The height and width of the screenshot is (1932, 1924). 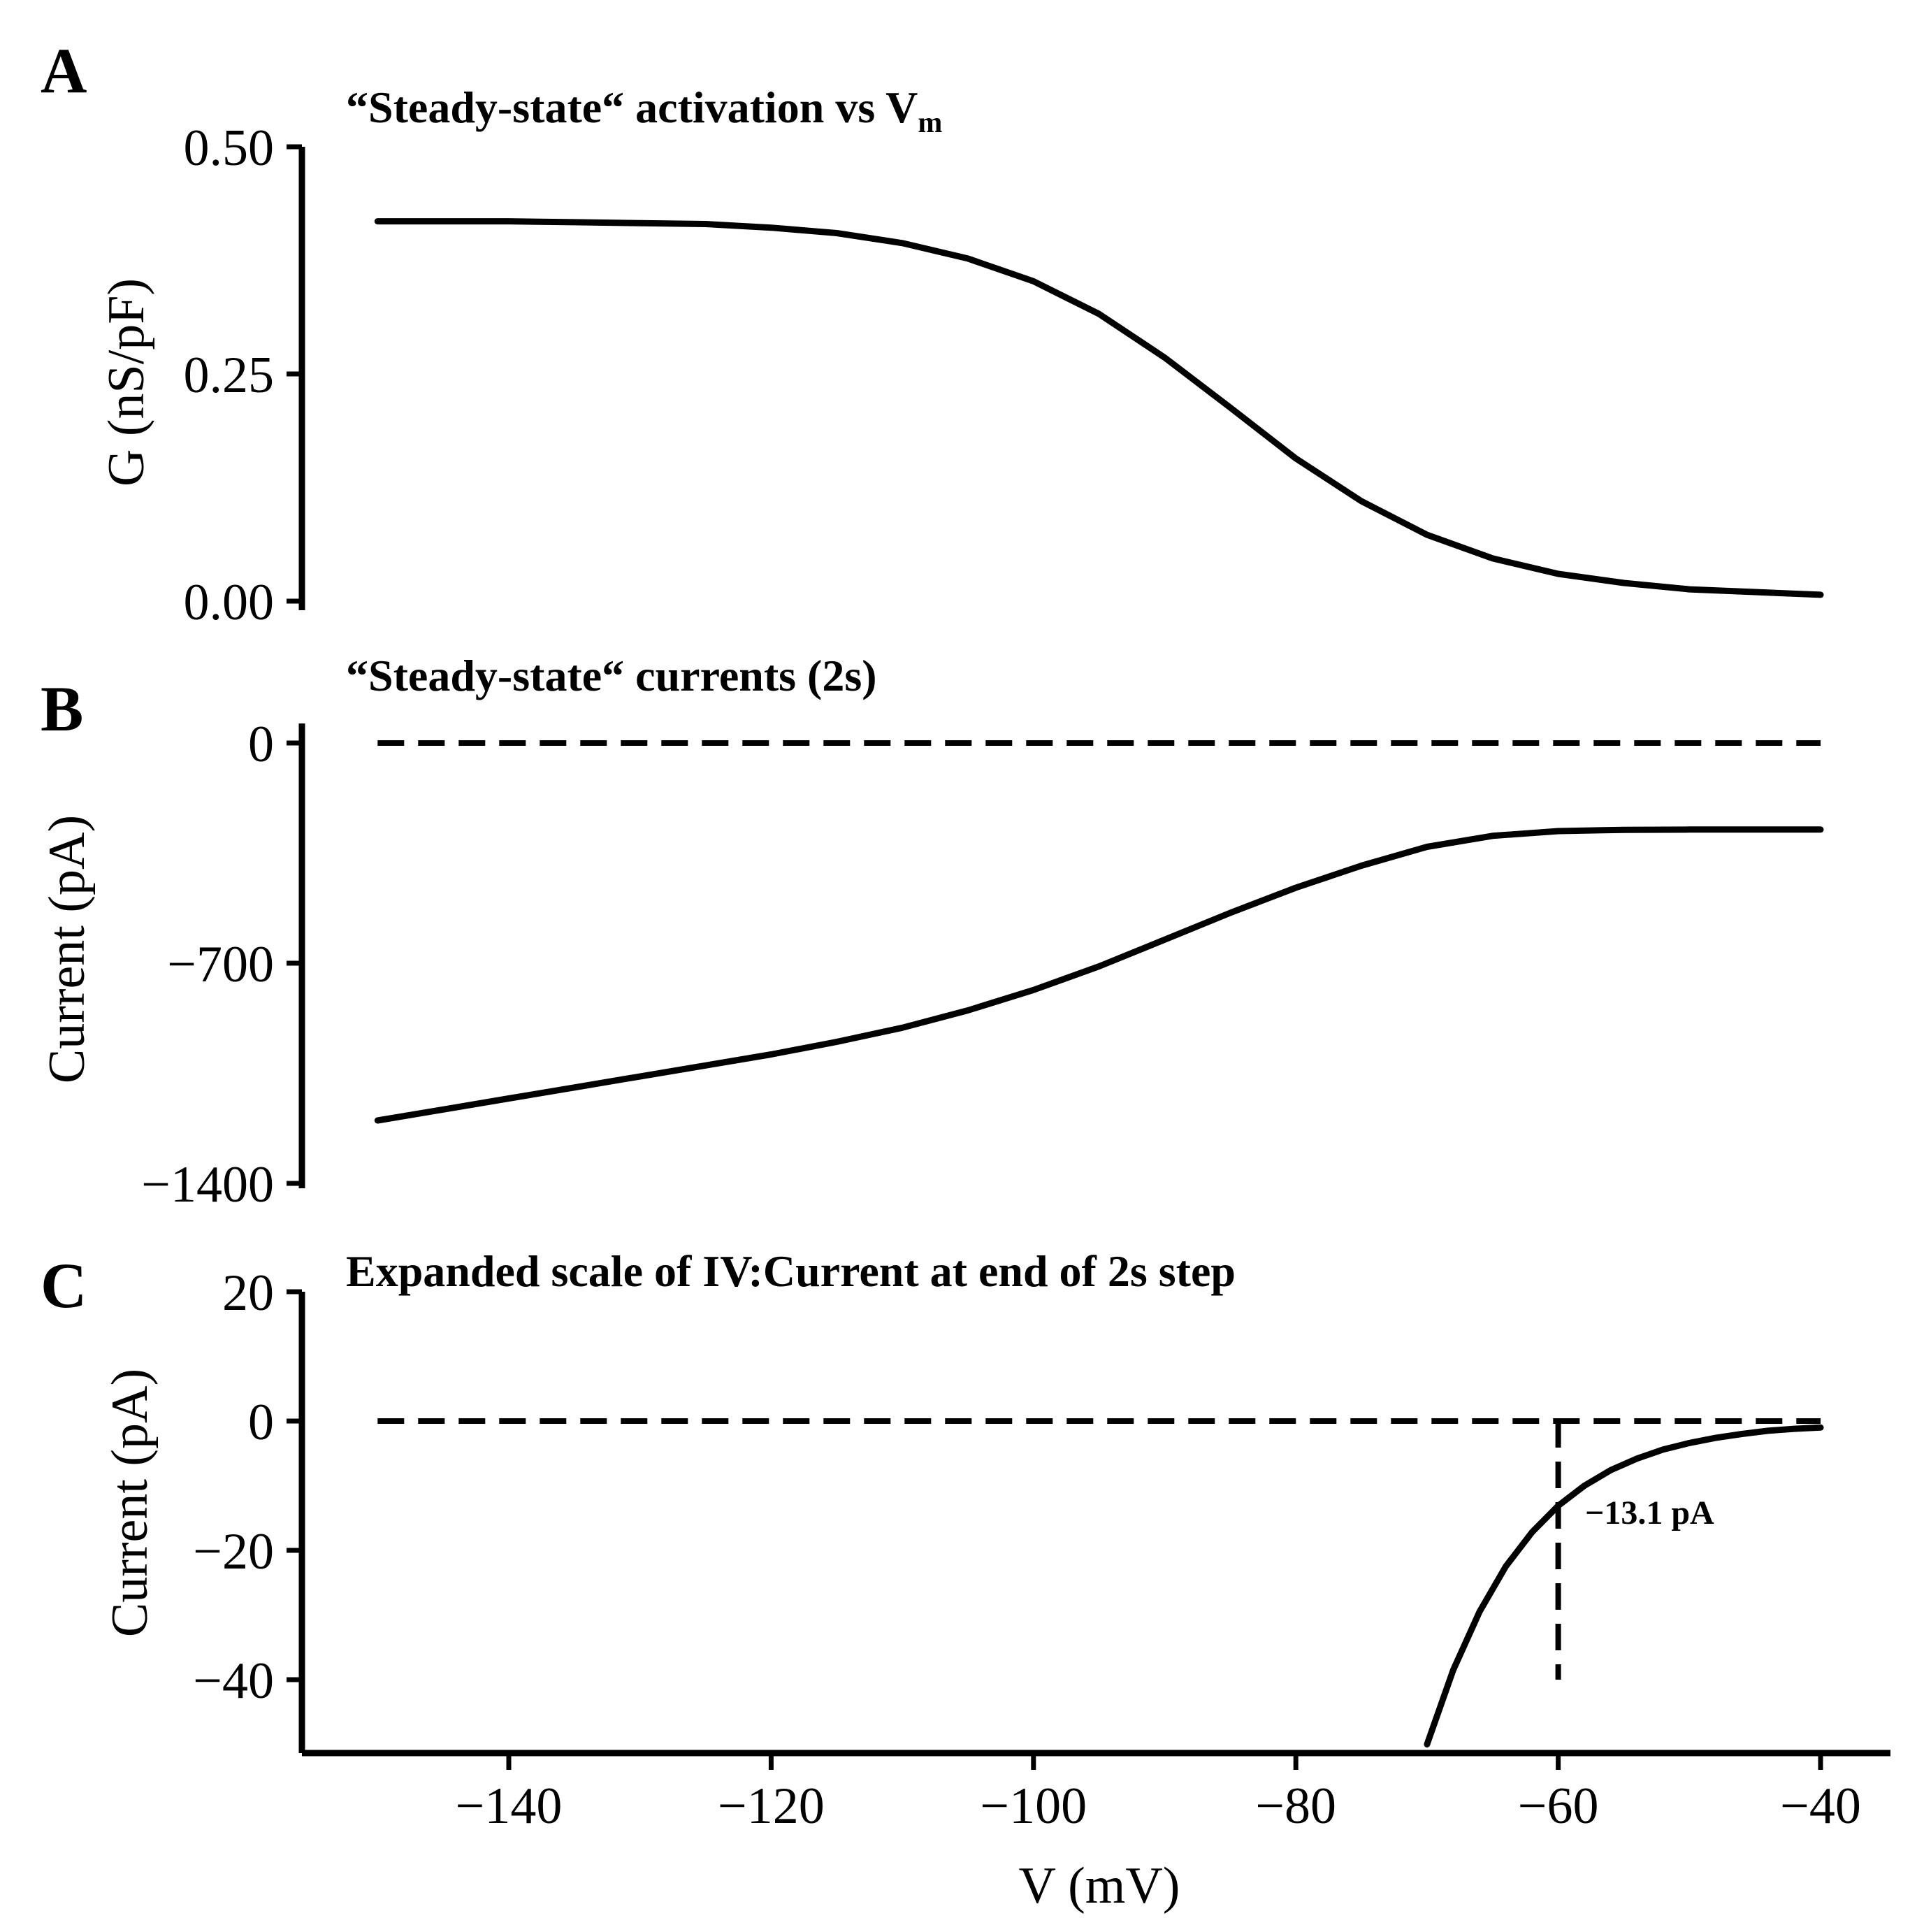 What do you see at coordinates (229, 148) in the screenshot?
I see `panel-a-y-tick-label: 0.50` at bounding box center [229, 148].